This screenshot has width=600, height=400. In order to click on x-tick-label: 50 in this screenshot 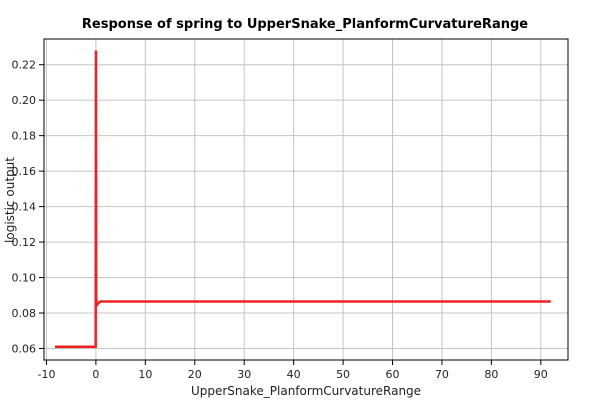, I will do `click(343, 374)`.